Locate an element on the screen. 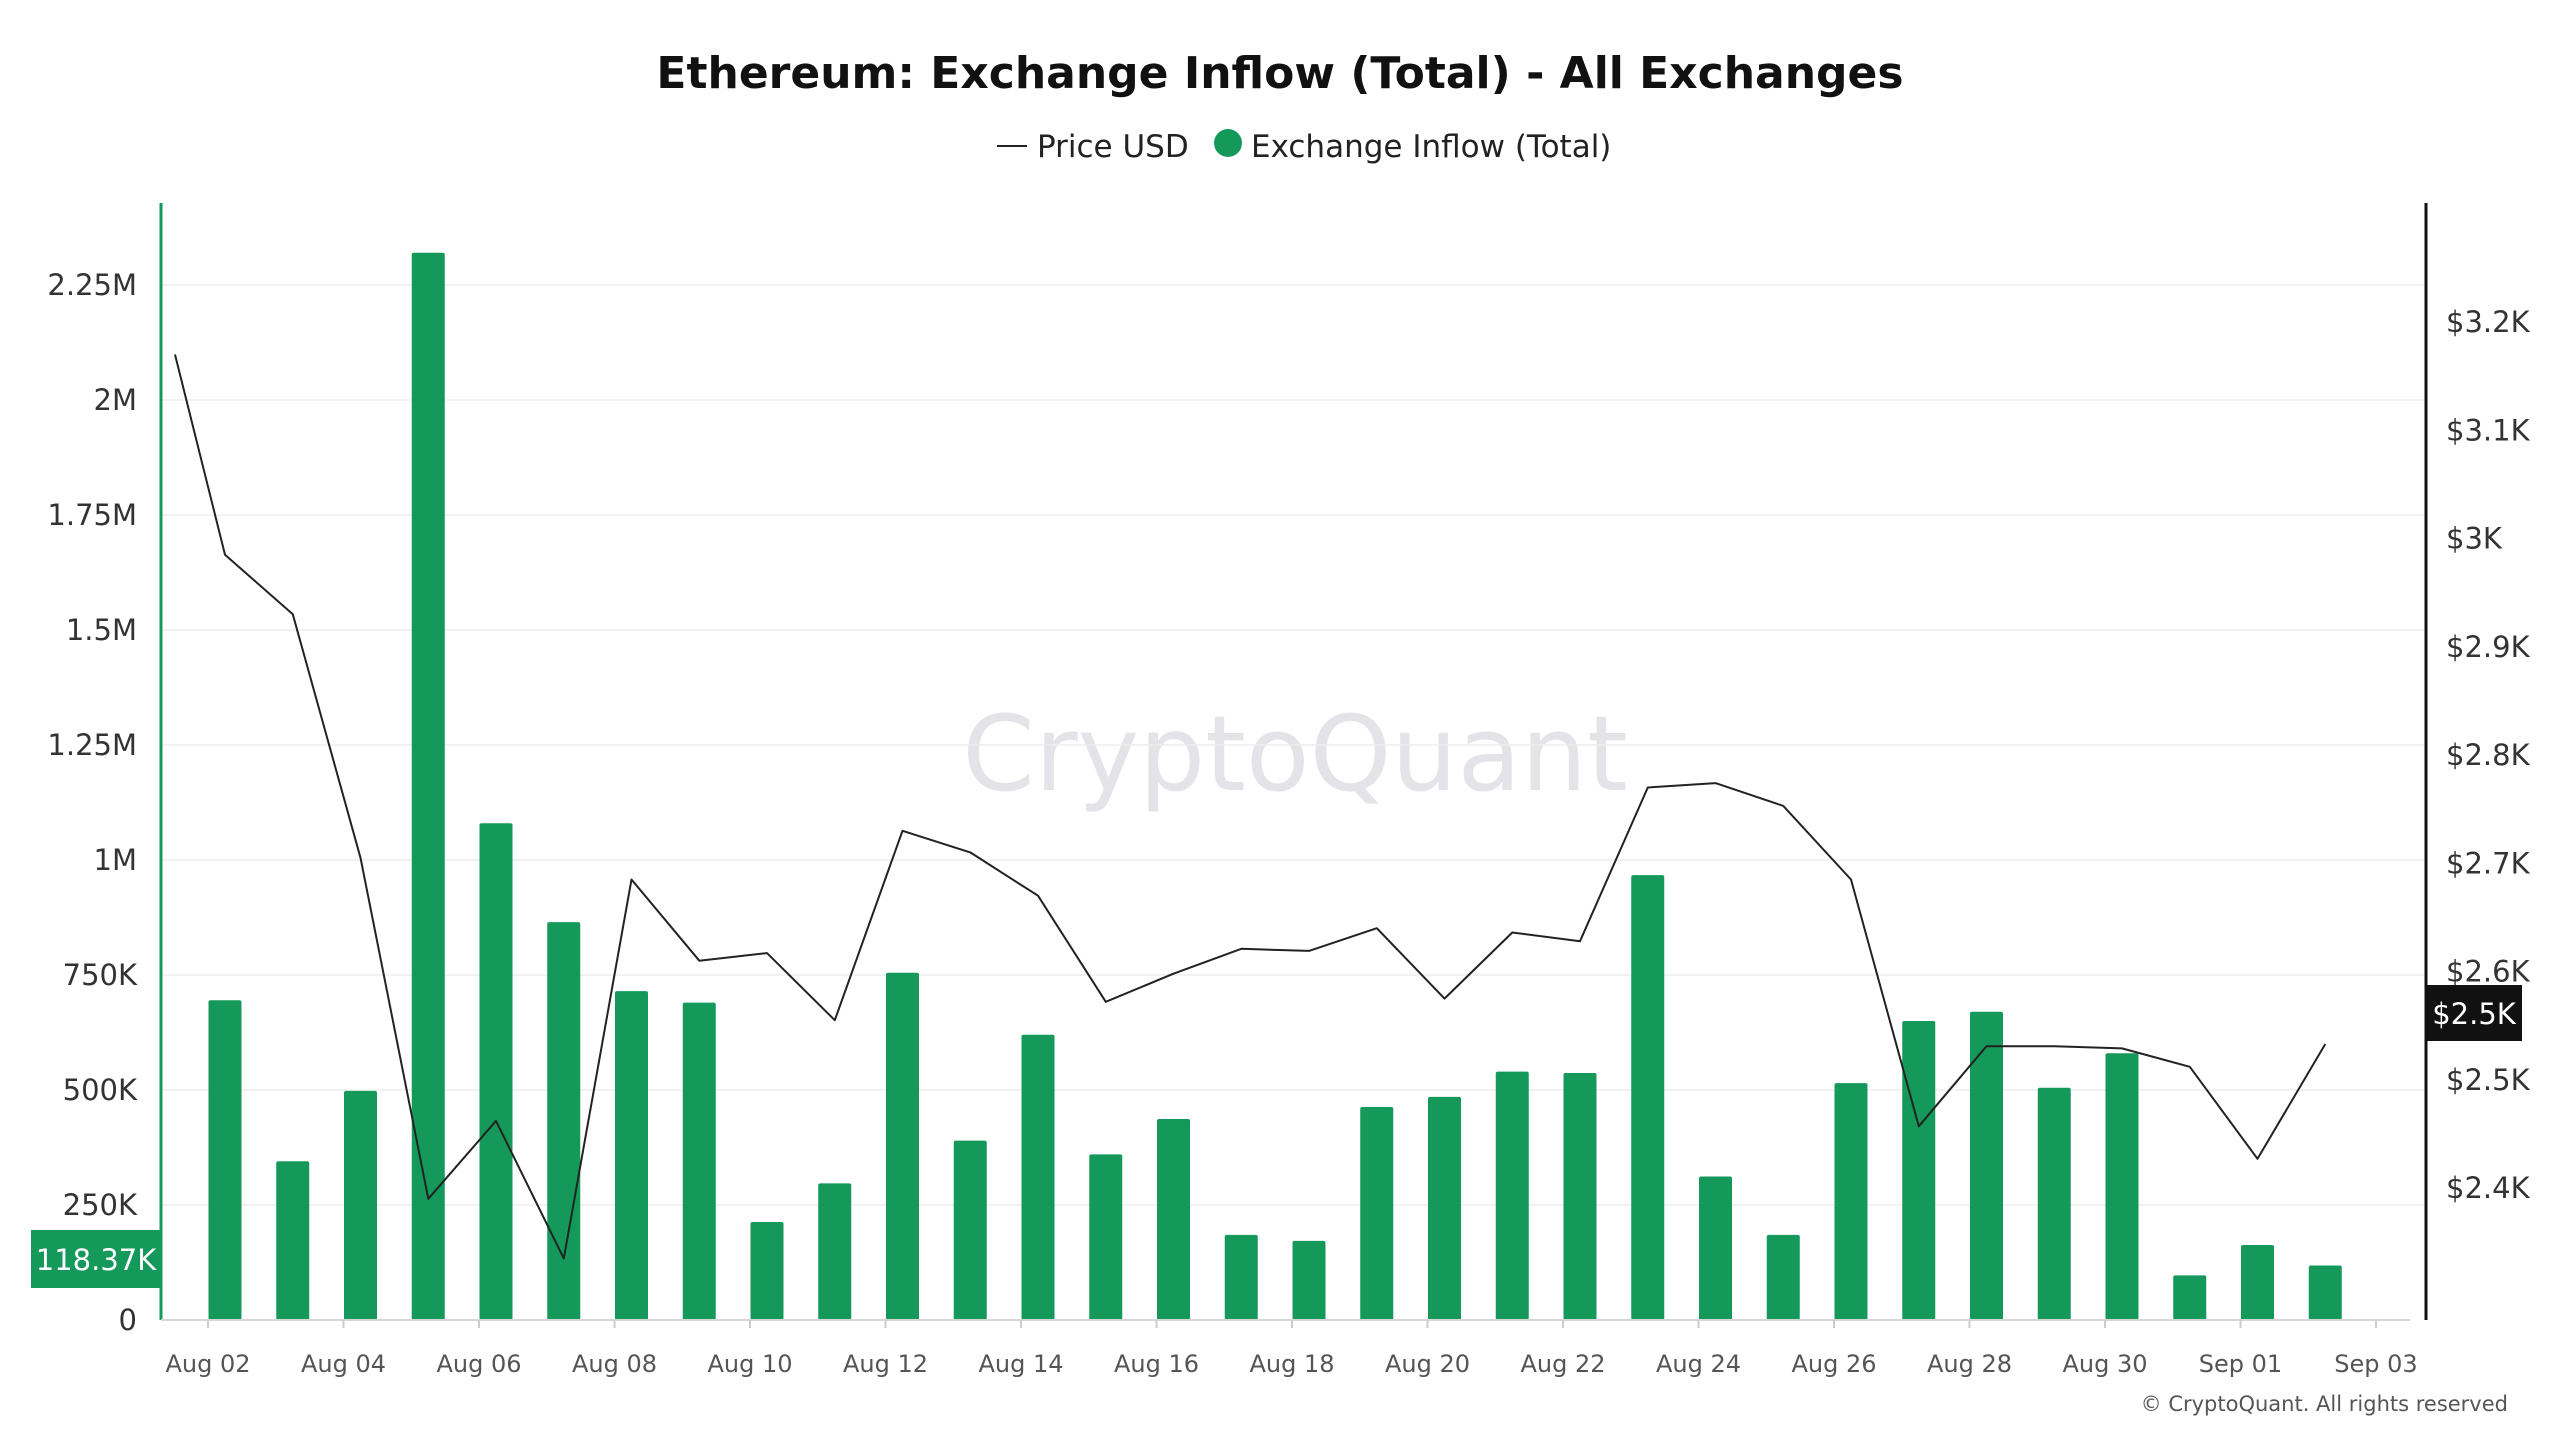  x-tick-label: Aug 26 is located at coordinates (1833, 1364).